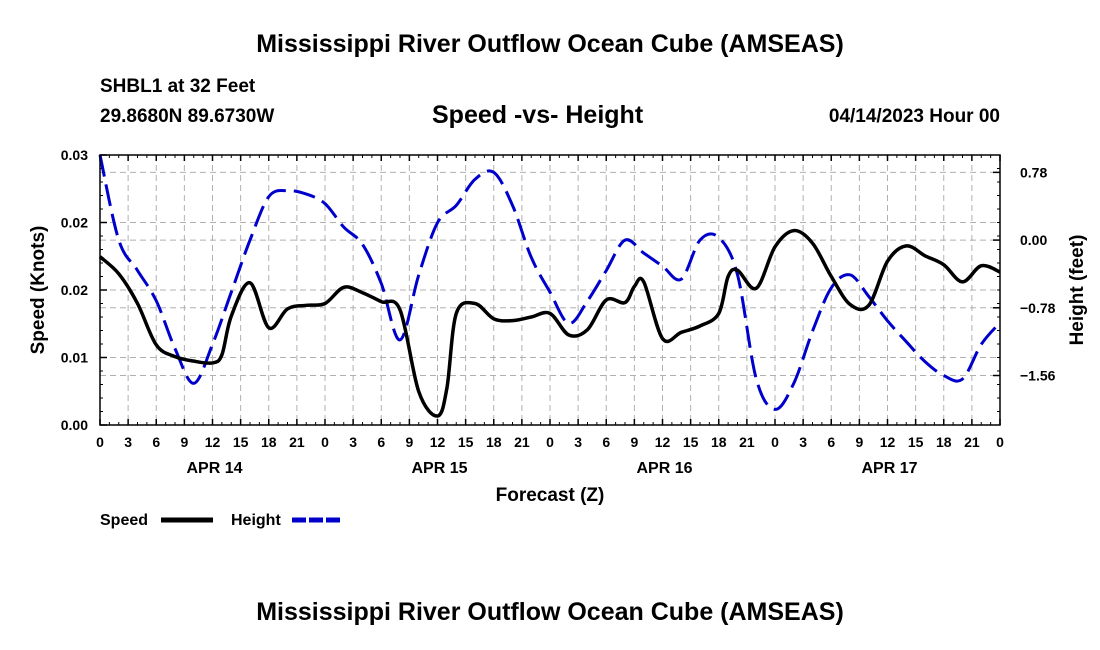 The image size is (1100, 650). I want to click on day-label: APR 17, so click(889, 468).